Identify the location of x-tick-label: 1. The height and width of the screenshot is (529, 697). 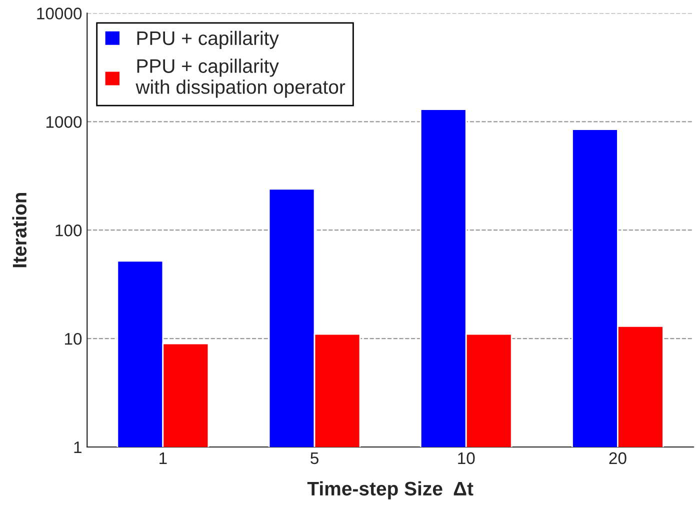
(163, 458).